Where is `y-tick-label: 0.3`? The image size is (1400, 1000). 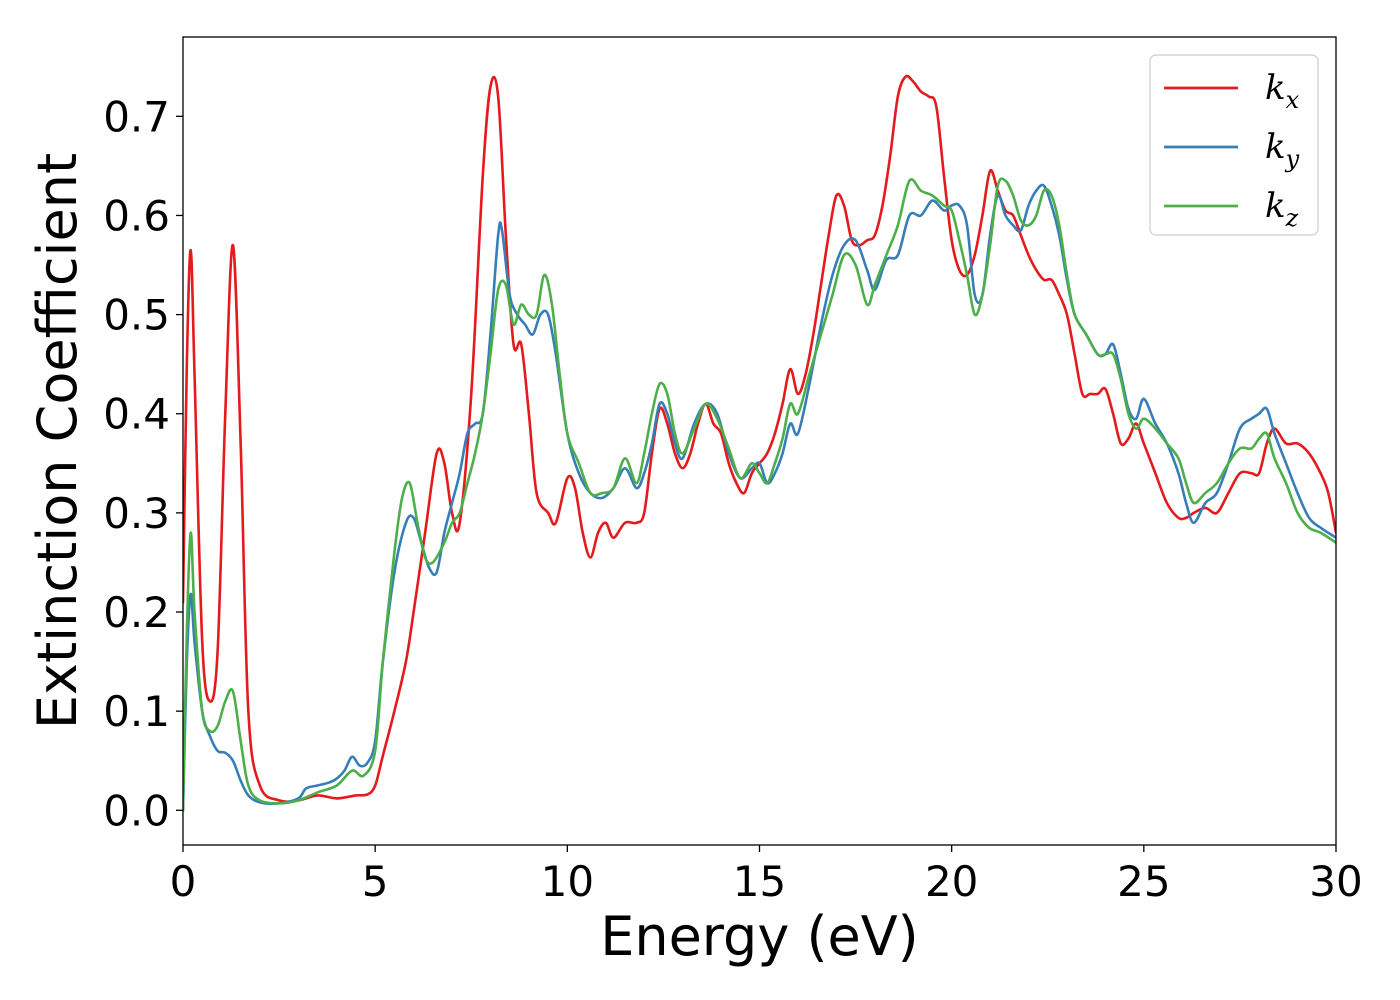 y-tick-label: 0.3 is located at coordinates (136, 513).